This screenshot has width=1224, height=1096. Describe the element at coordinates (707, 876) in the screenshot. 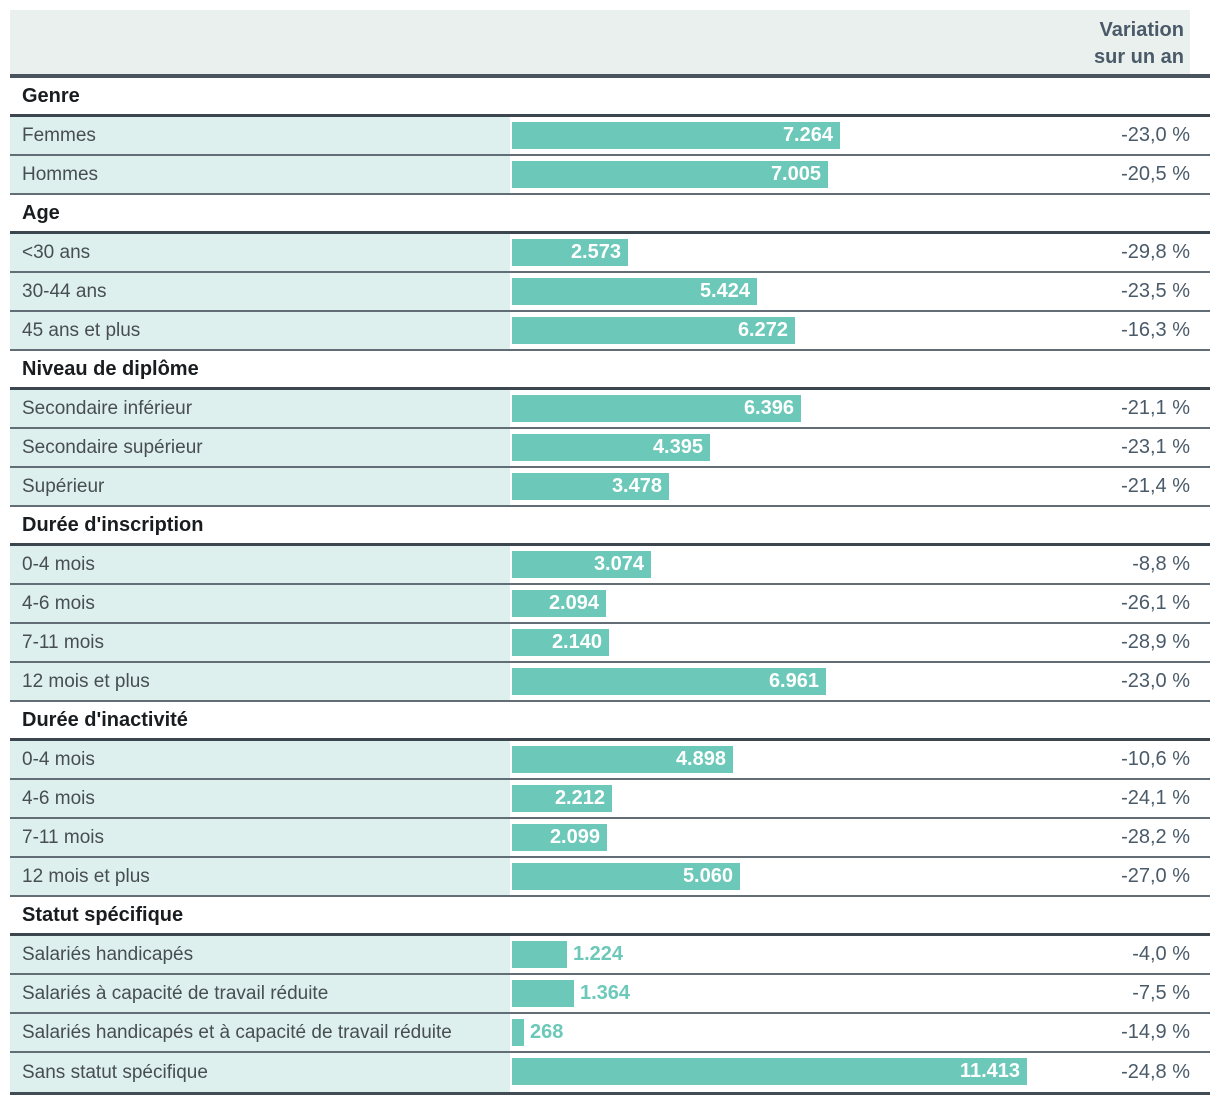

I see `bar-value: 5.060` at that location.